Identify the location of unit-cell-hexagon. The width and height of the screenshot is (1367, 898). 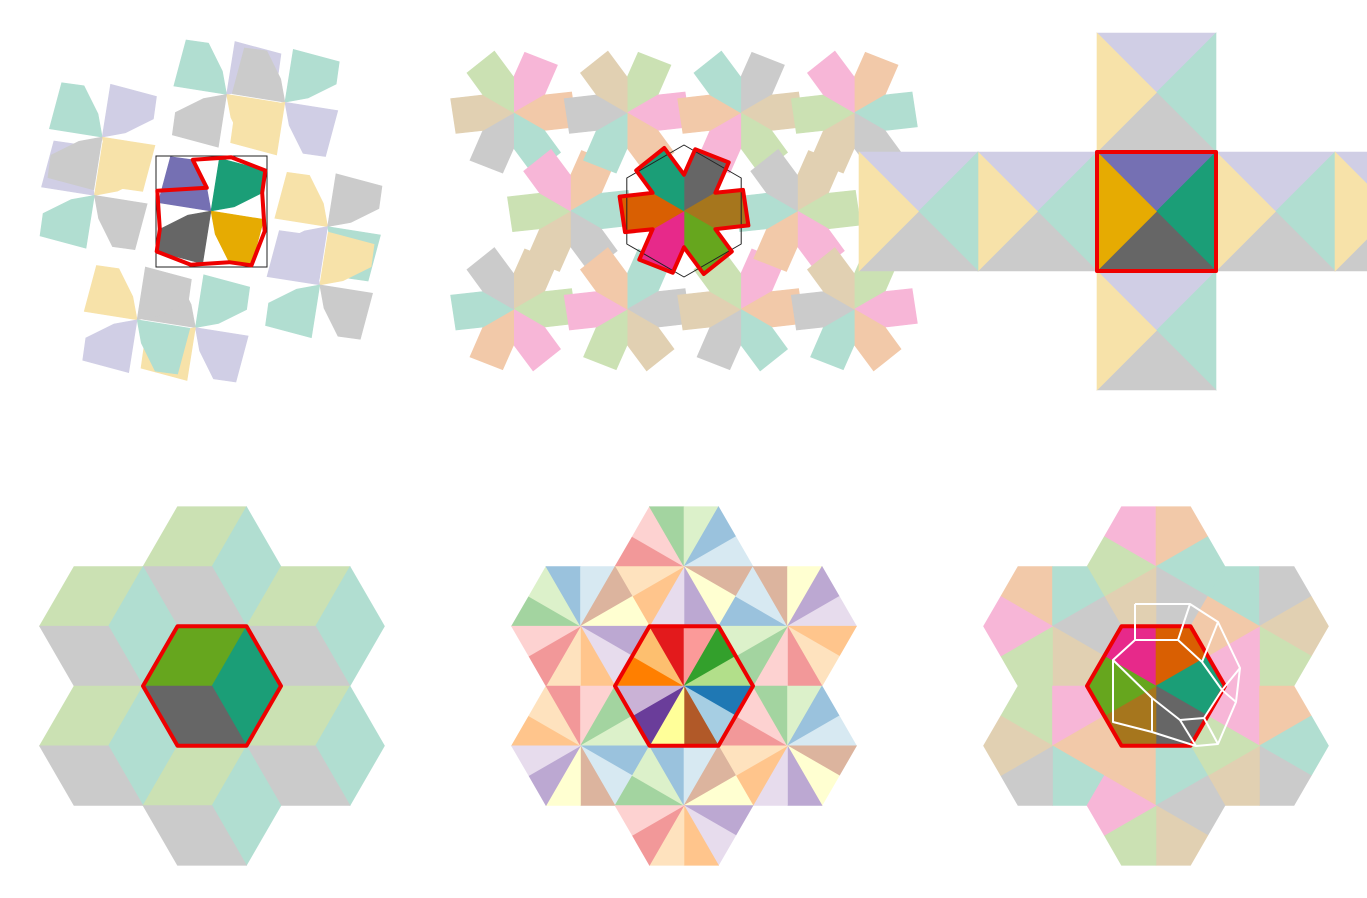
(684, 211).